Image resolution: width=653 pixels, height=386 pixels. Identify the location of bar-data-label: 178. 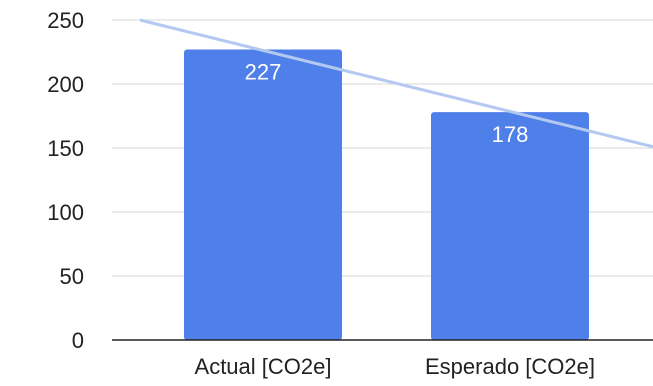
(510, 134).